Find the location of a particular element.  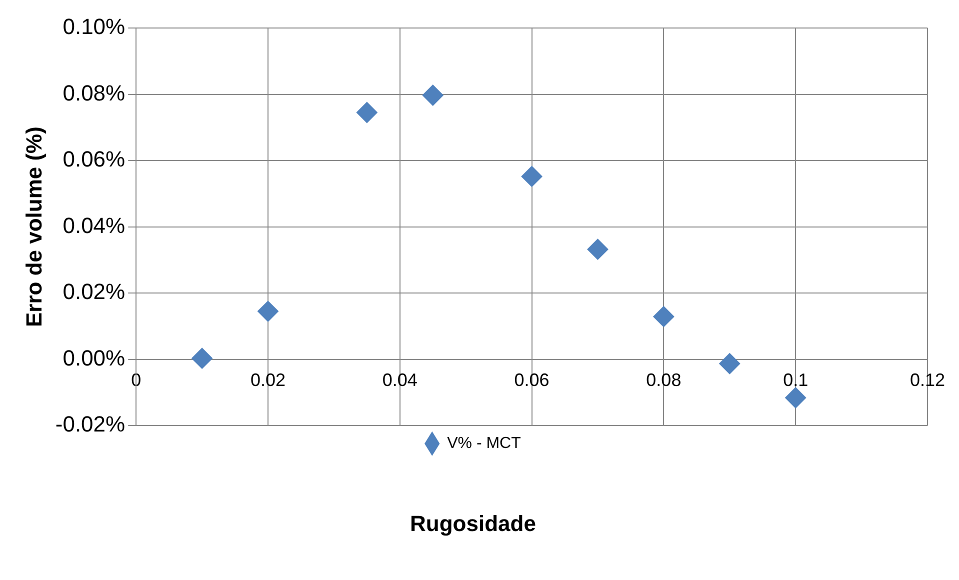

x-tick-label: 0.08 is located at coordinates (664, 380).